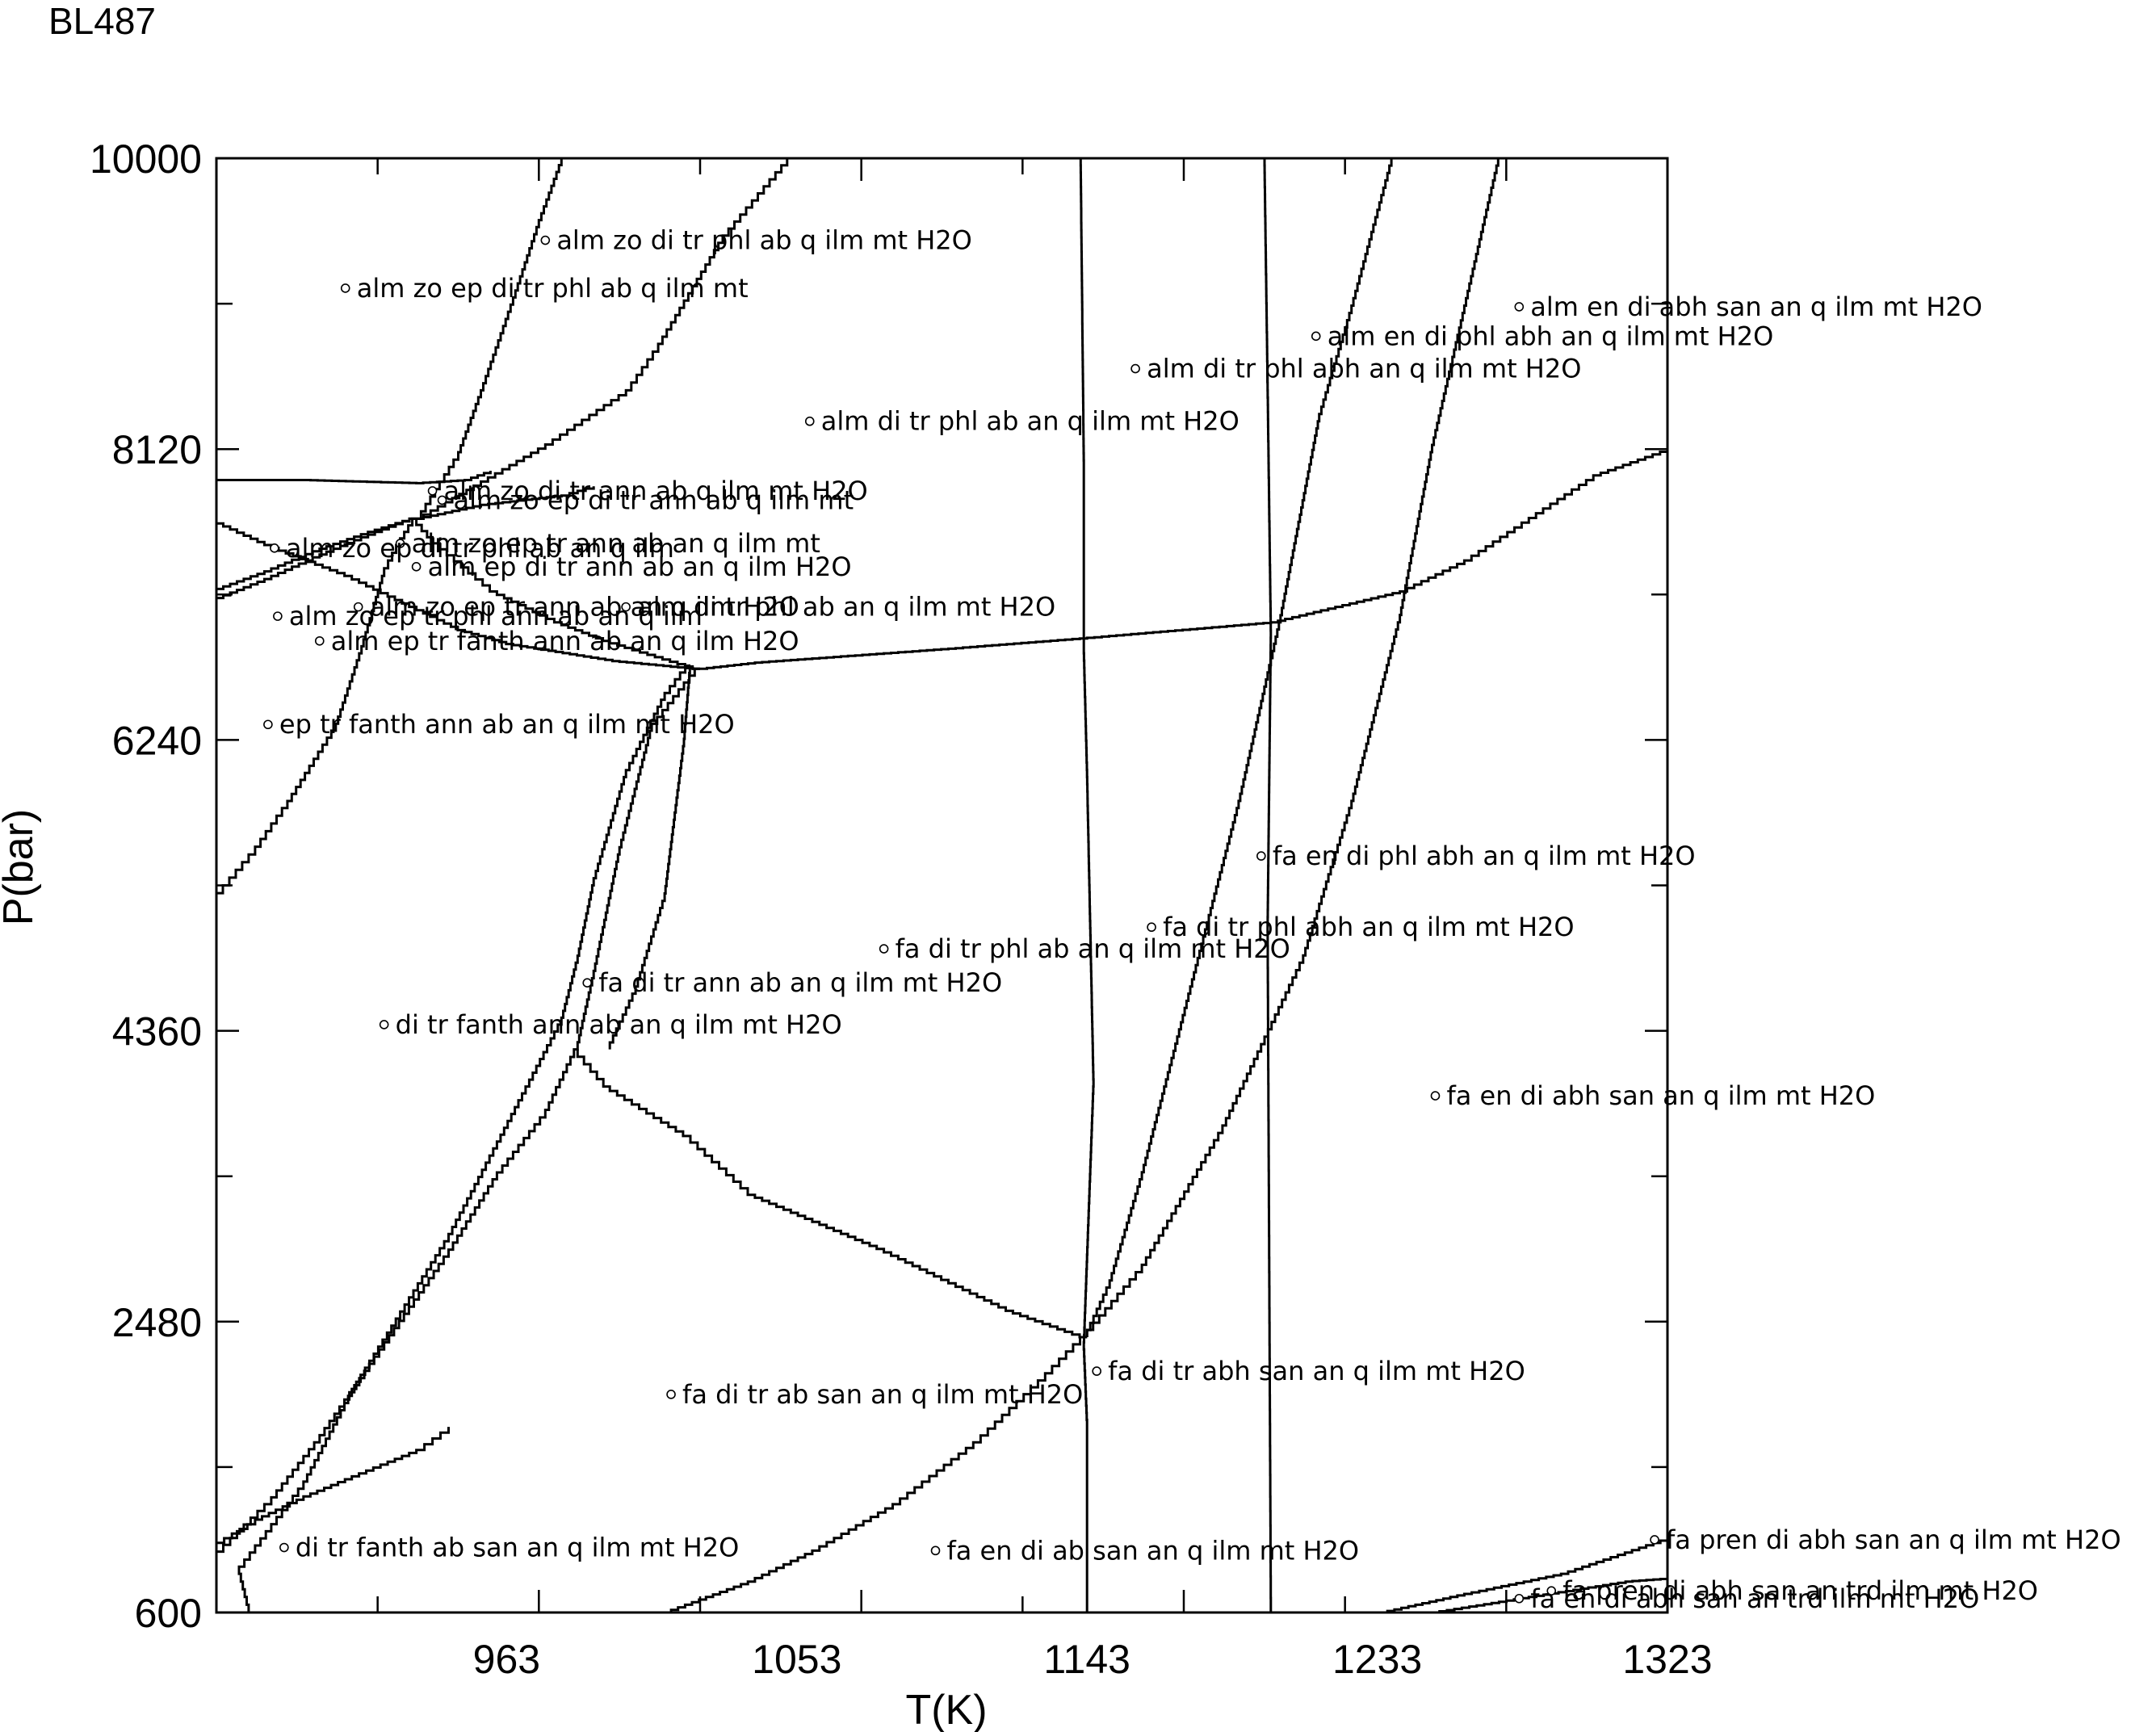 The image size is (2156, 1732). I want to click on field-label: alm ep tr fanth ann ab an q ilm H2O, so click(565, 641).